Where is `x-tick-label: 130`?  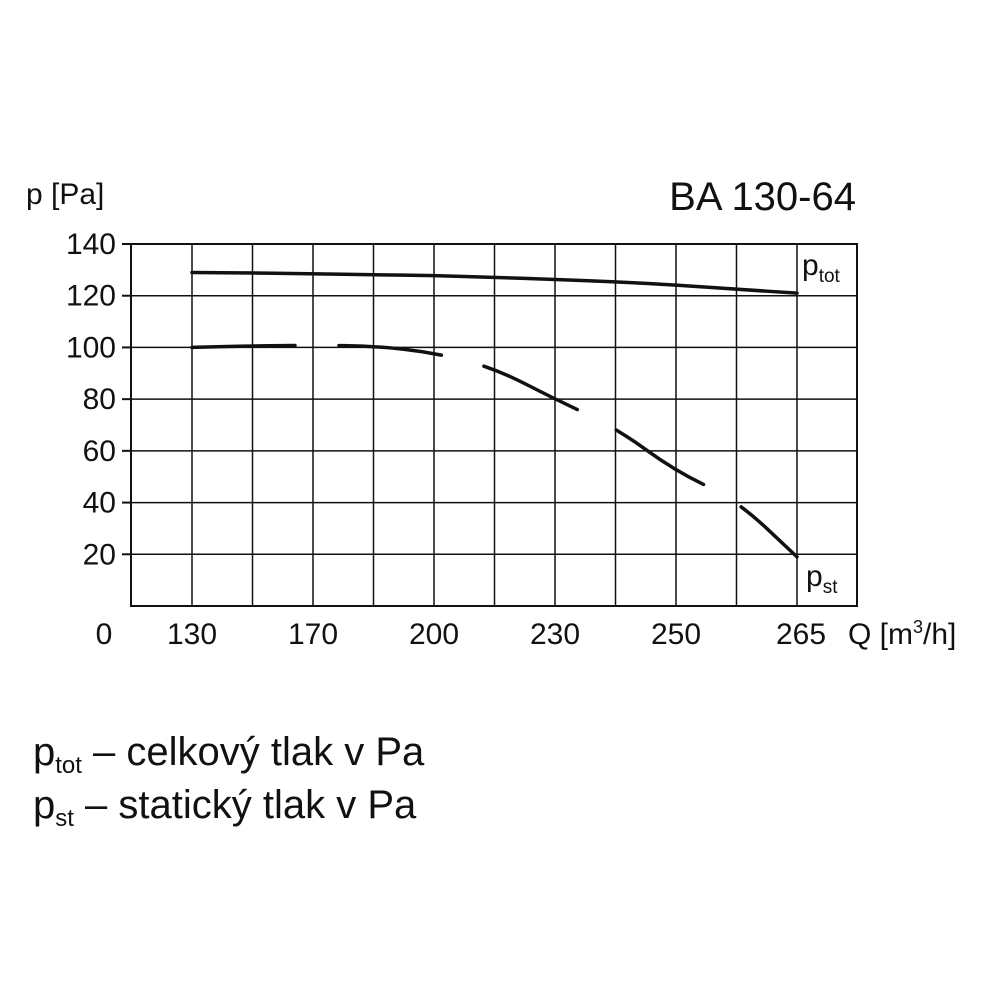 x-tick-label: 130 is located at coordinates (192, 634).